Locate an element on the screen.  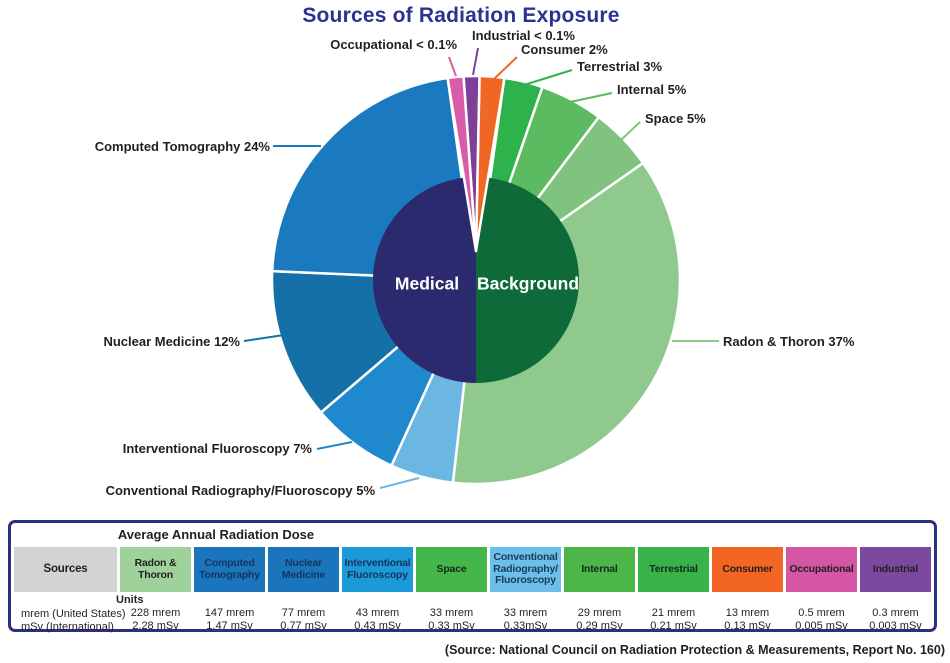
table-header-col-10: Industrial is located at coordinates (895, 569).